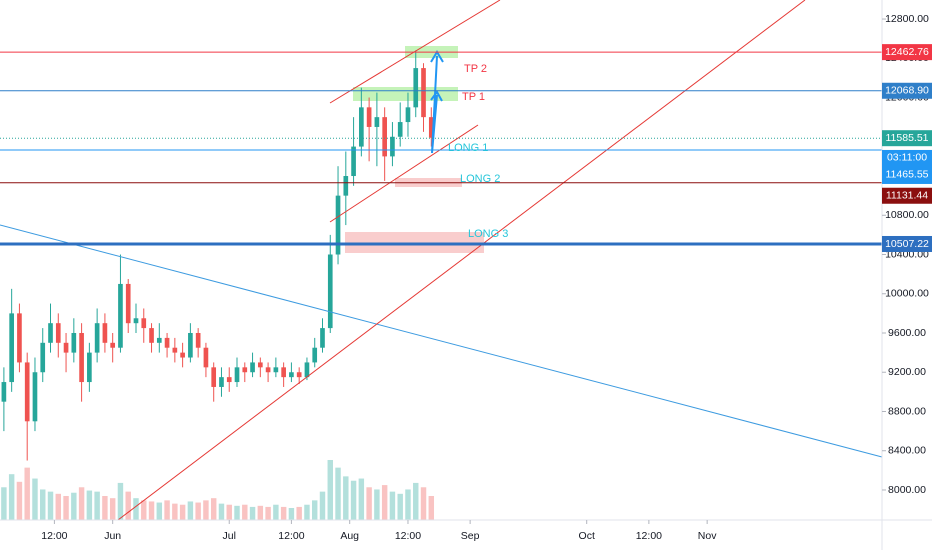  Describe the element at coordinates (907, 490) in the screenshot. I see `y-tick-label: 8000.00` at that location.